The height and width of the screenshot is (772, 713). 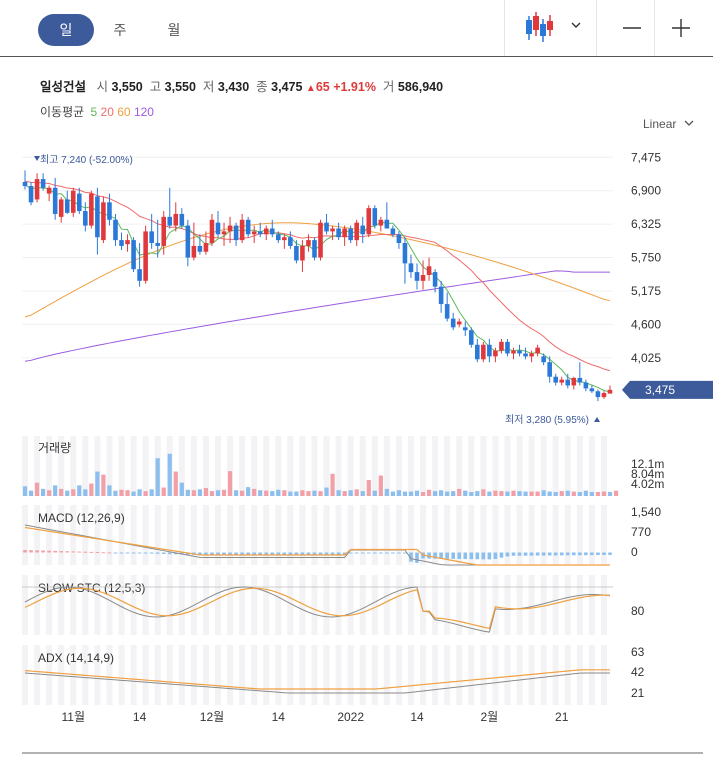 What do you see at coordinates (681, 28) in the screenshot?
I see `plus-icon` at bounding box center [681, 28].